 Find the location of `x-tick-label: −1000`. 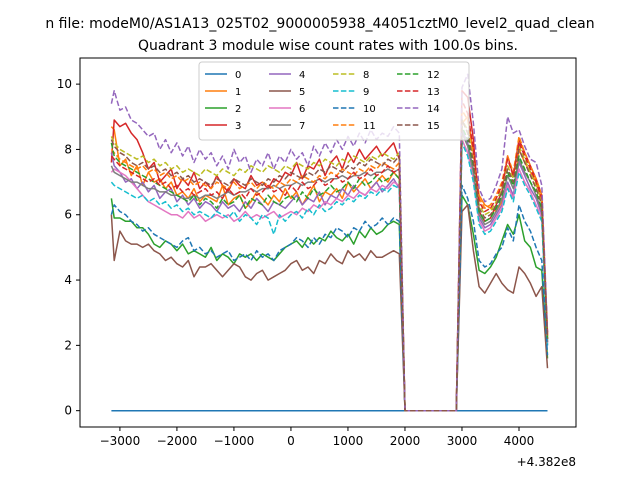

x-tick-label: −1000 is located at coordinates (234, 441).